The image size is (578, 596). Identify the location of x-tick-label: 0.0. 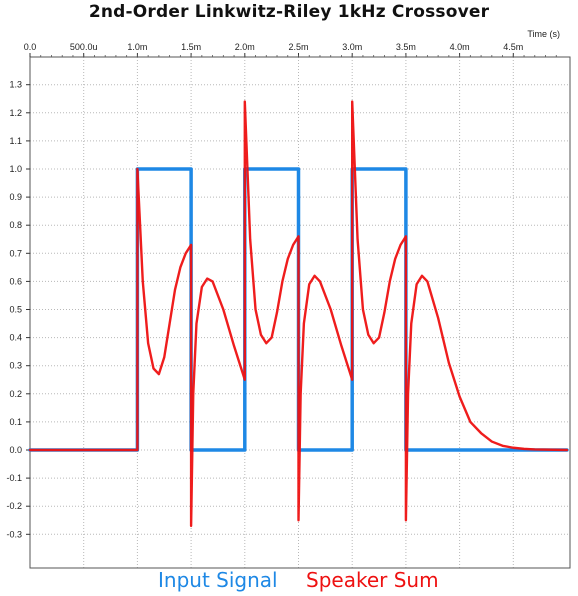
(30, 47).